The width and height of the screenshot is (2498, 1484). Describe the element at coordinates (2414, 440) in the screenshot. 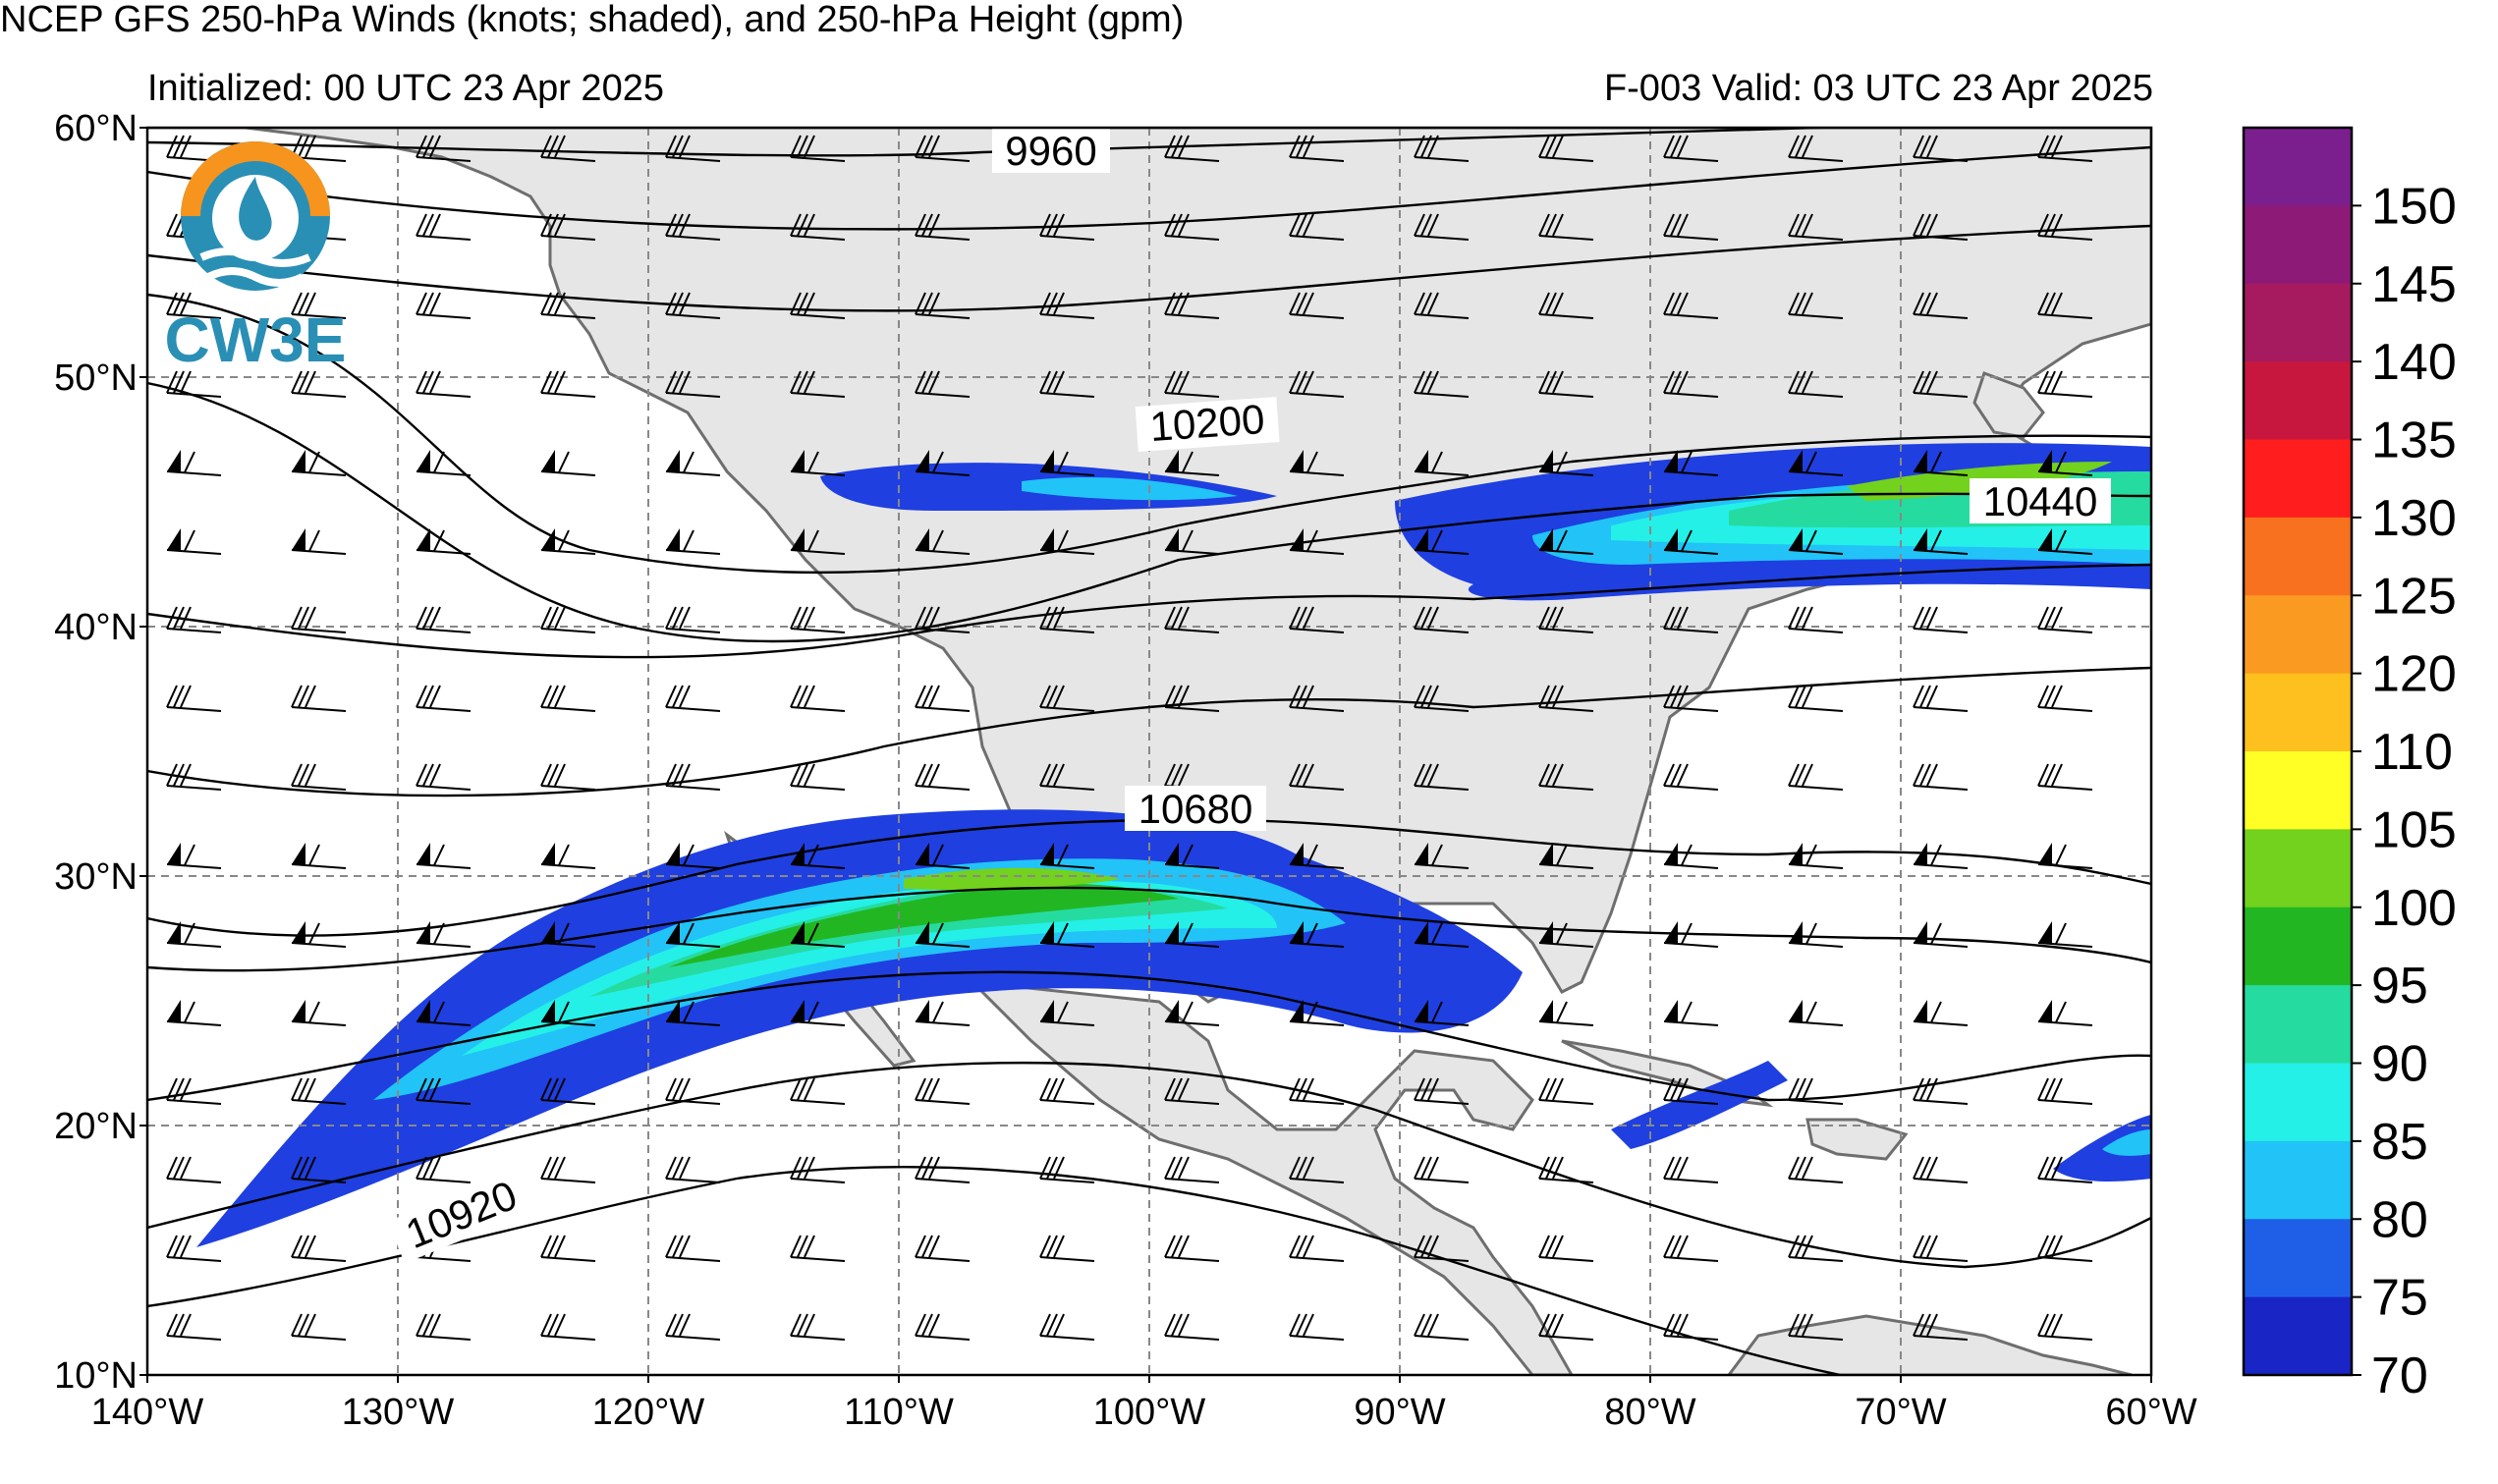

I see `colorbar-label: 135` at that location.